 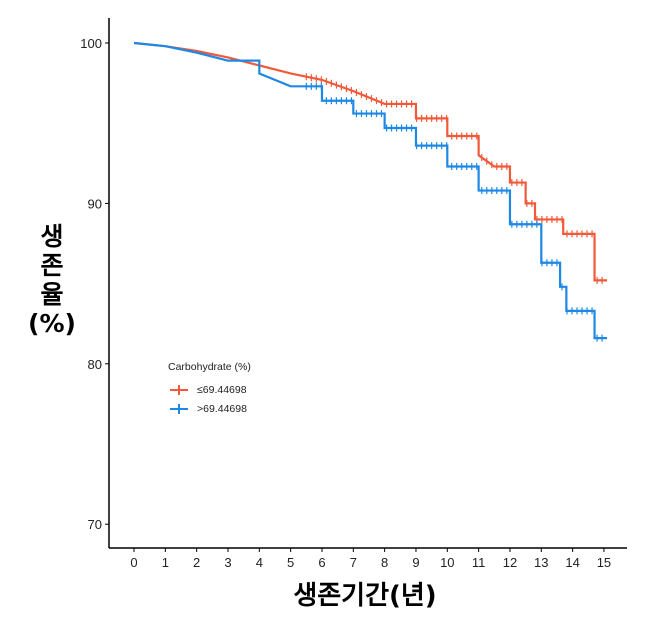 What do you see at coordinates (479, 562) in the screenshot?
I see `x-tick-label: 11` at bounding box center [479, 562].